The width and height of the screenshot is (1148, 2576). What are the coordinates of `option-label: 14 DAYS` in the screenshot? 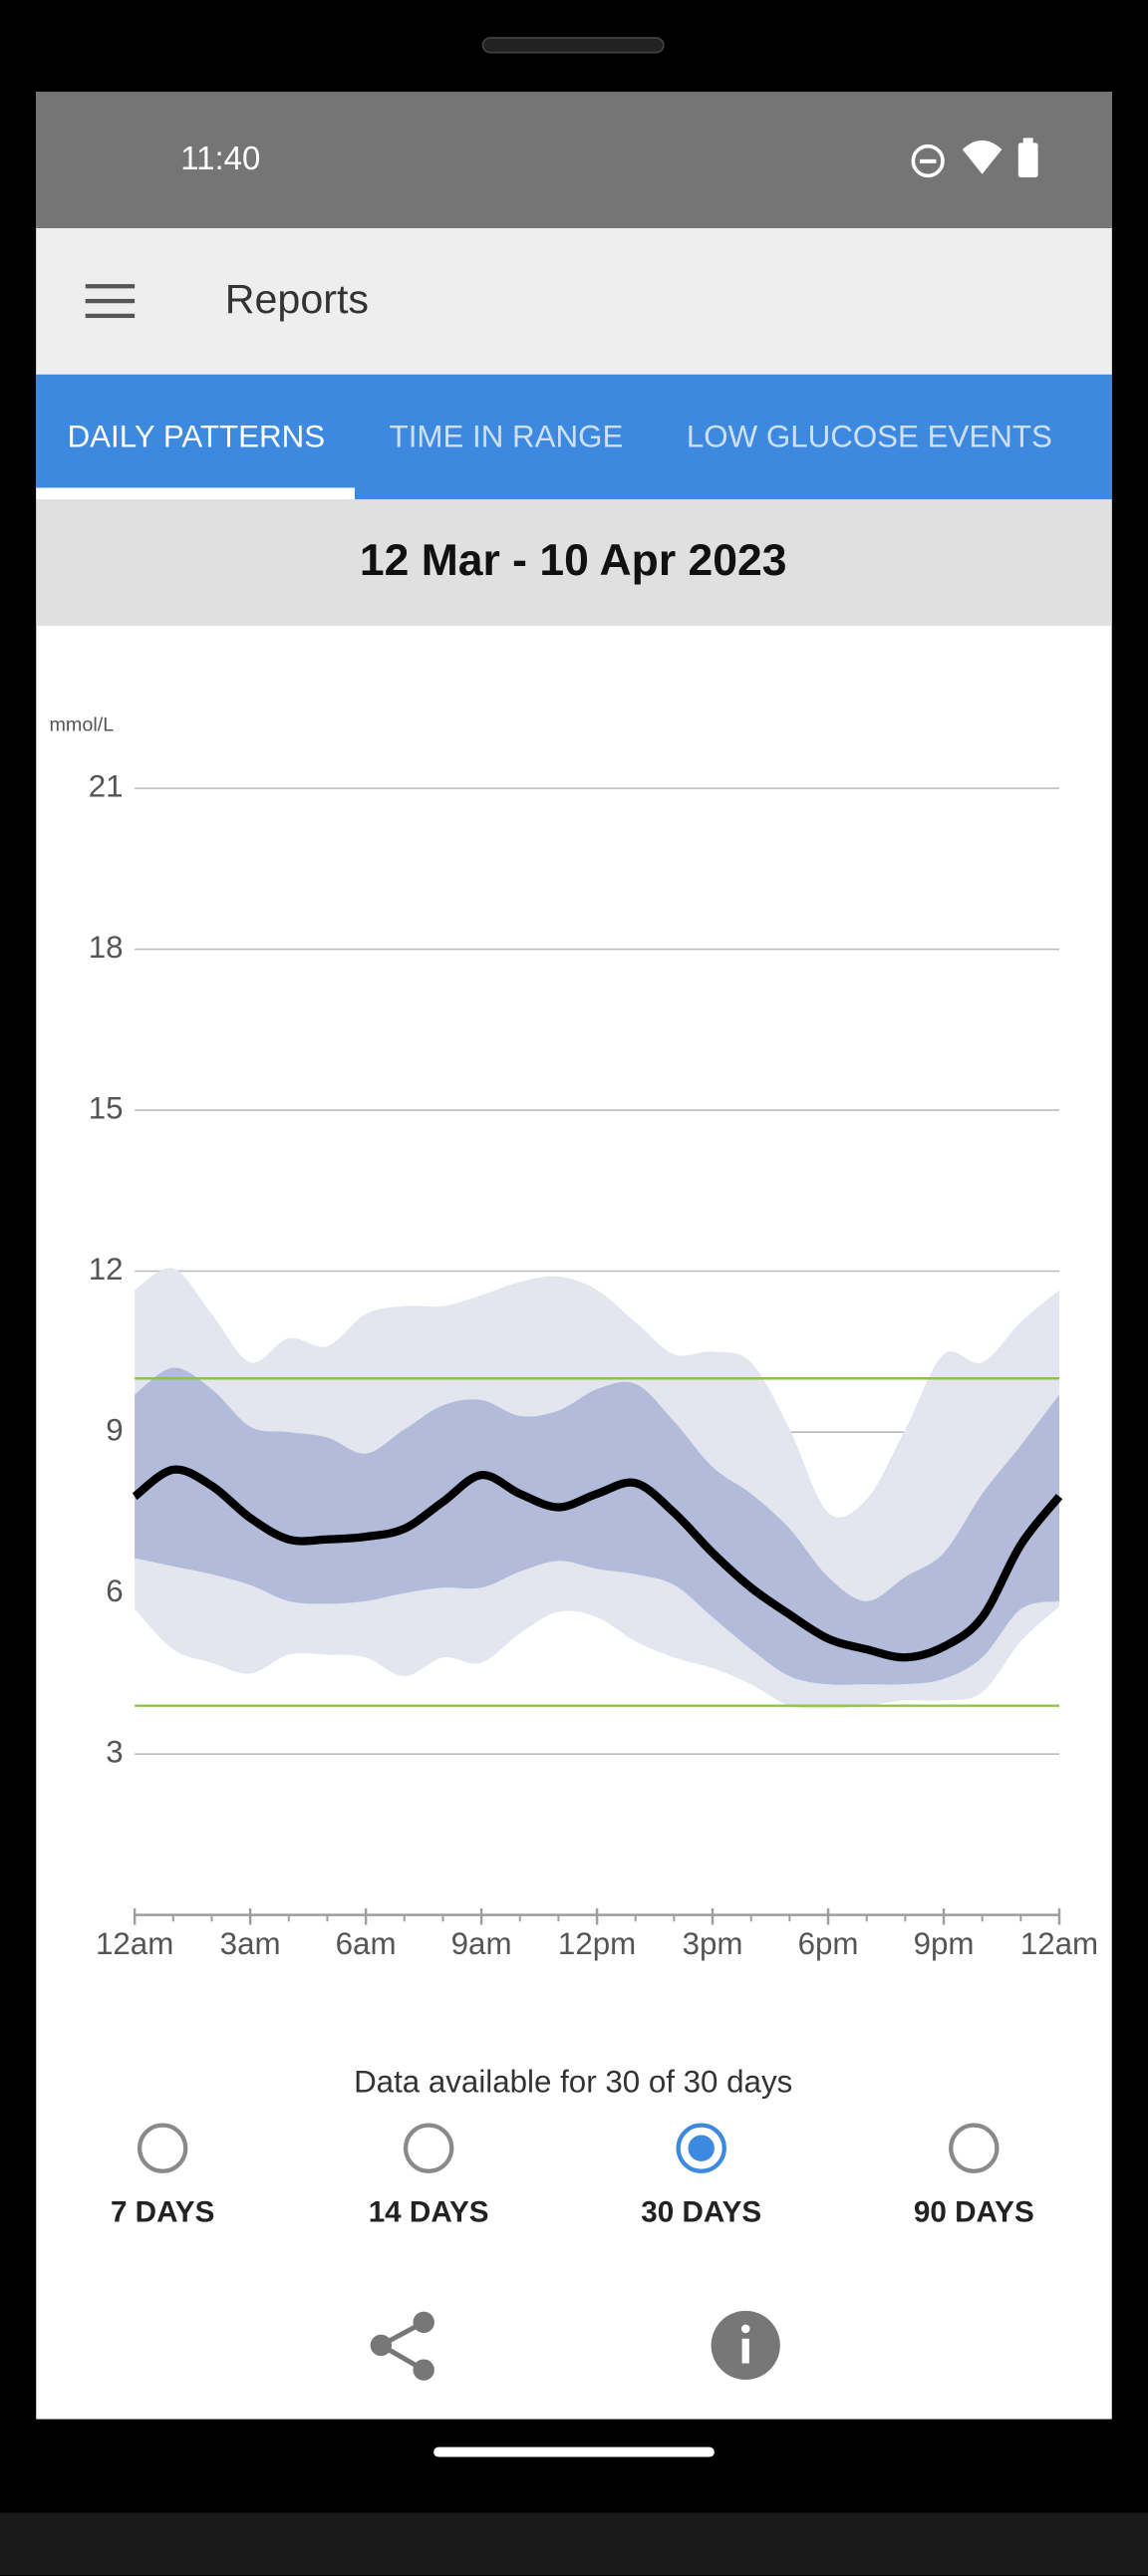 It's located at (429, 2211).